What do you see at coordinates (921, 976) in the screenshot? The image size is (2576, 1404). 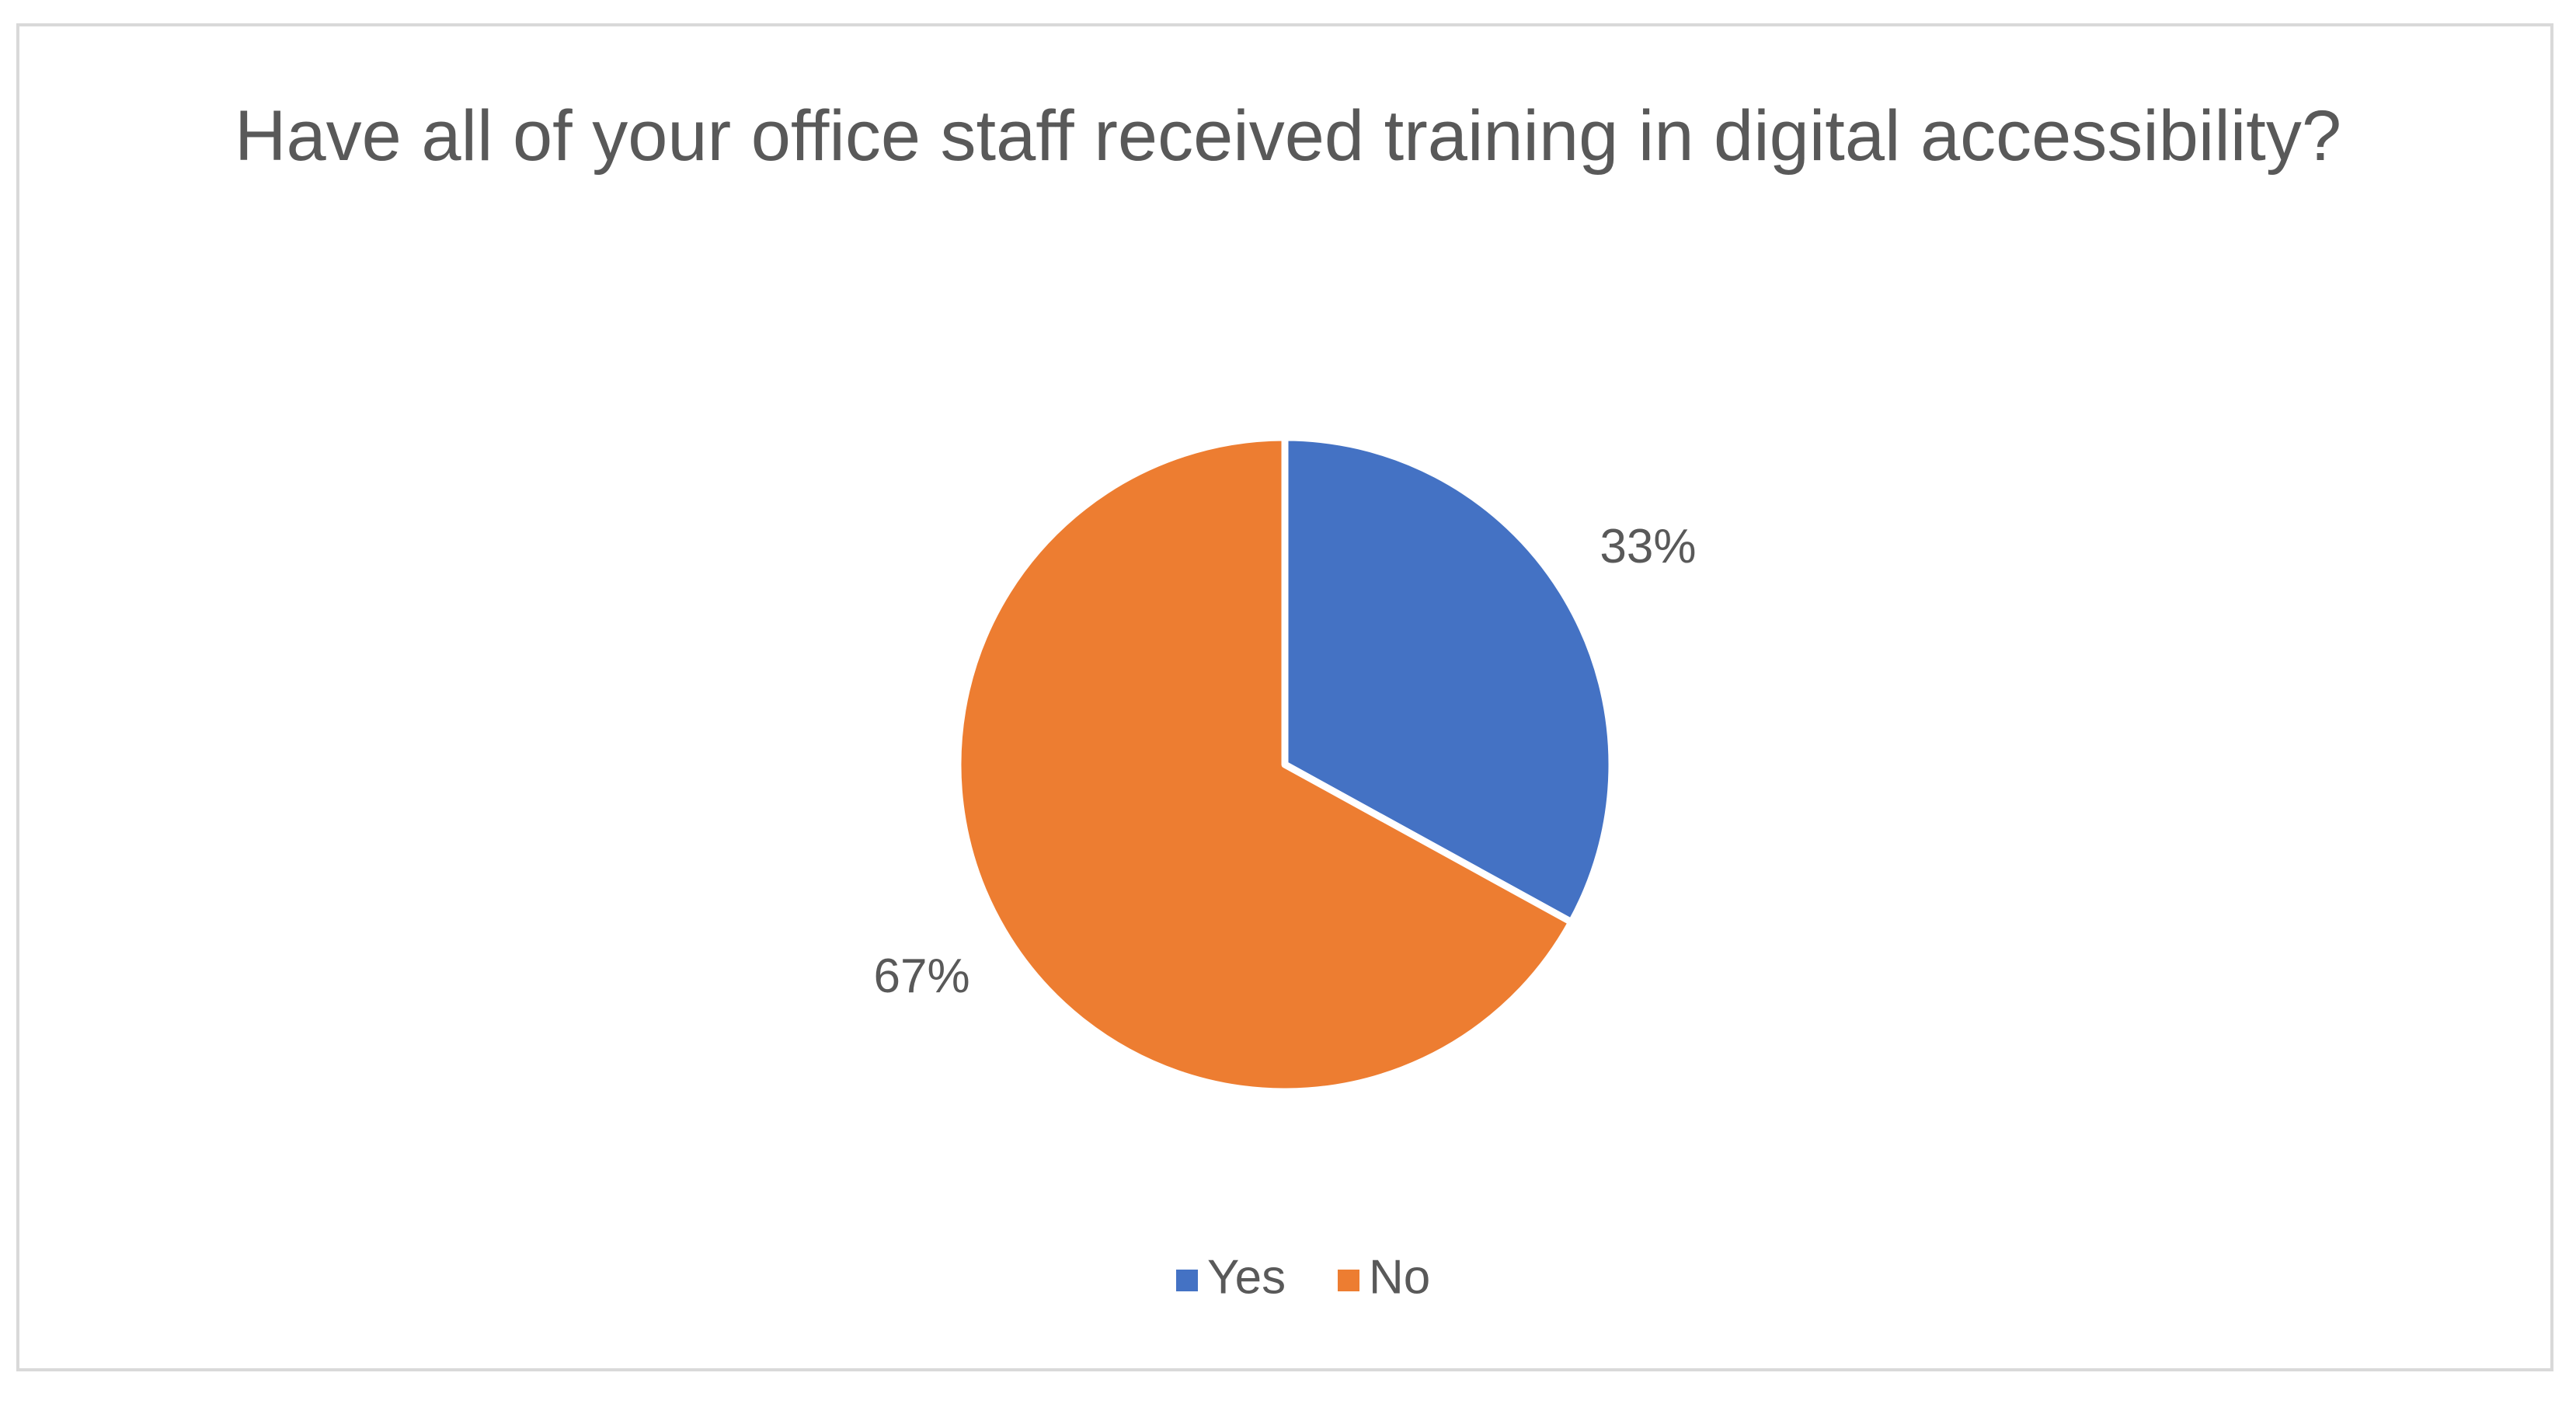 I see `data-label: 67%` at bounding box center [921, 976].